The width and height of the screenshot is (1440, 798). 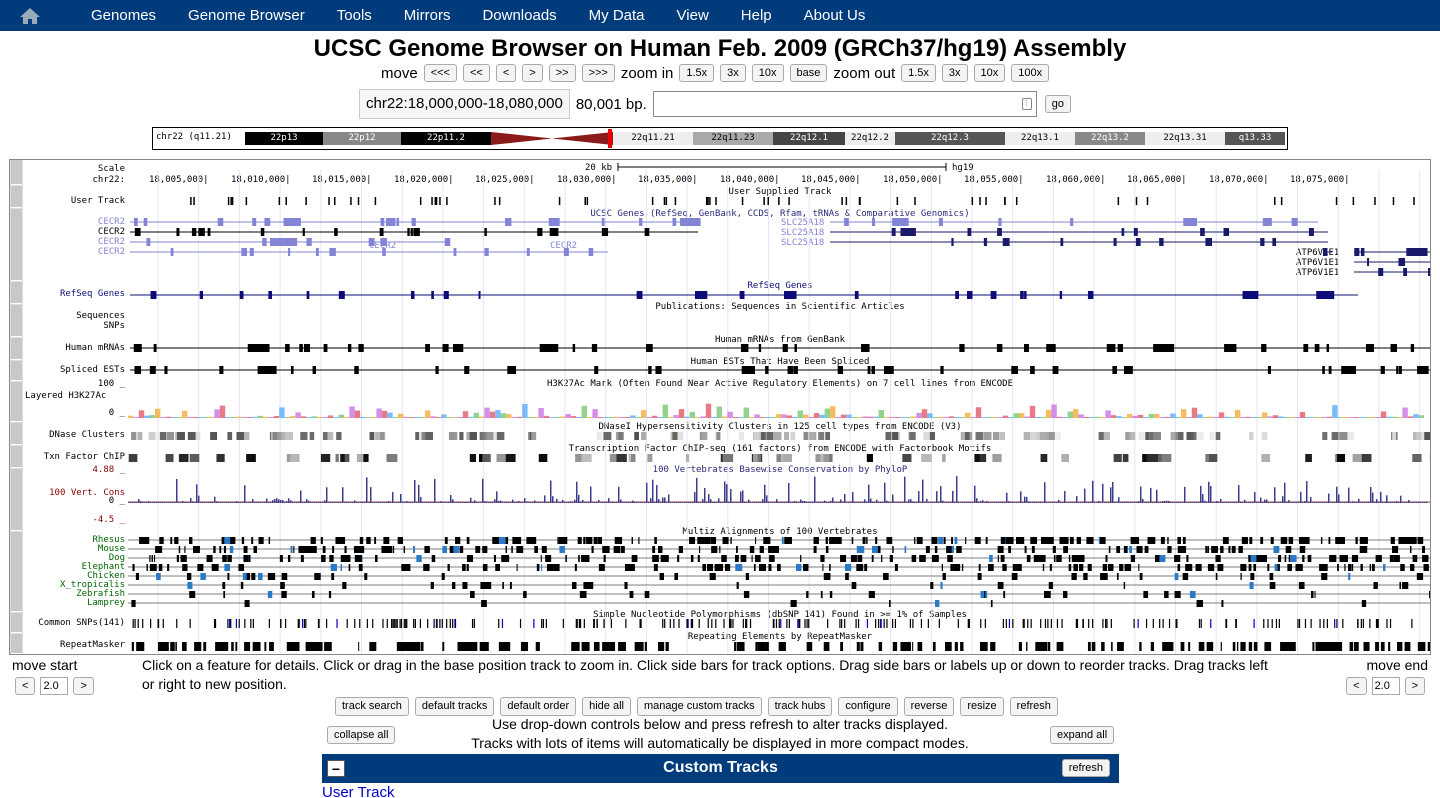 What do you see at coordinates (16, 407) in the screenshot?
I see `track-side-bars` at bounding box center [16, 407].